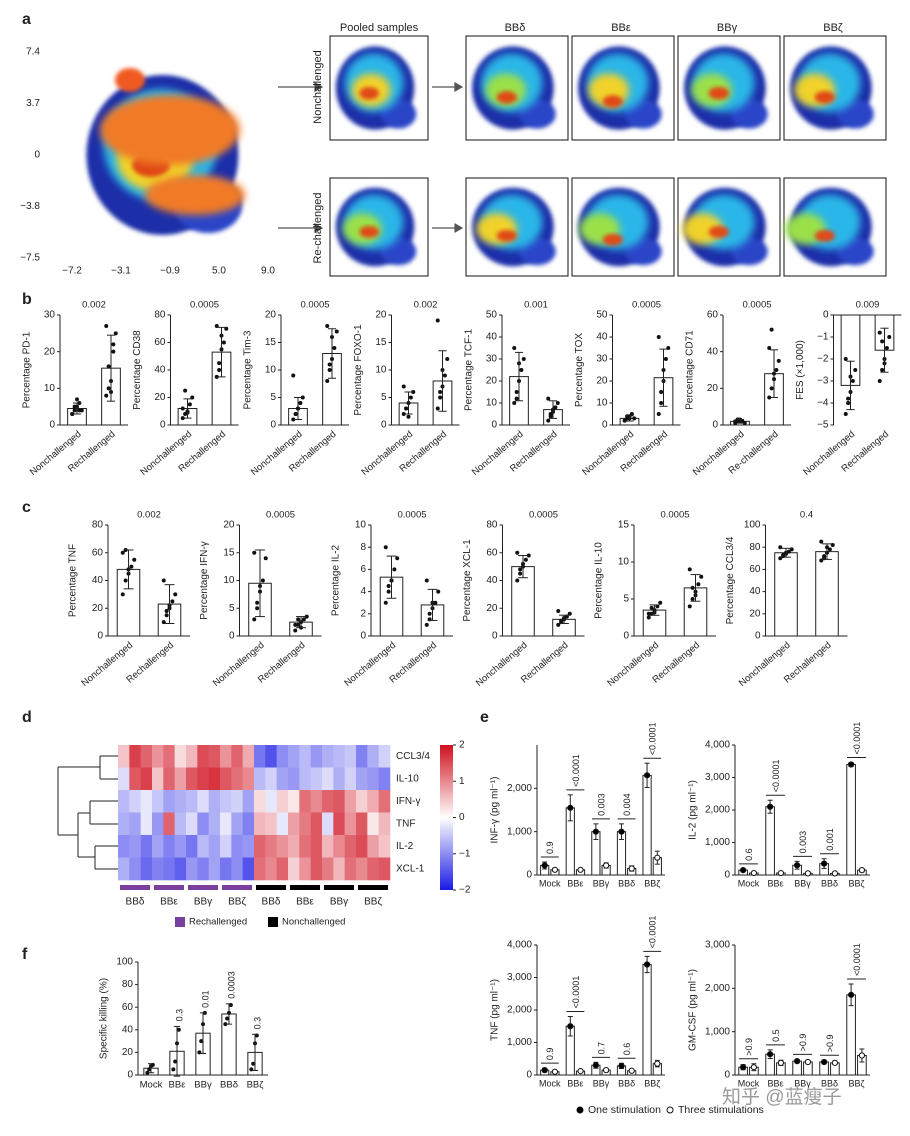 This screenshot has height=1136, width=910. I want to click on p-value: 0.9, so click(550, 1054).